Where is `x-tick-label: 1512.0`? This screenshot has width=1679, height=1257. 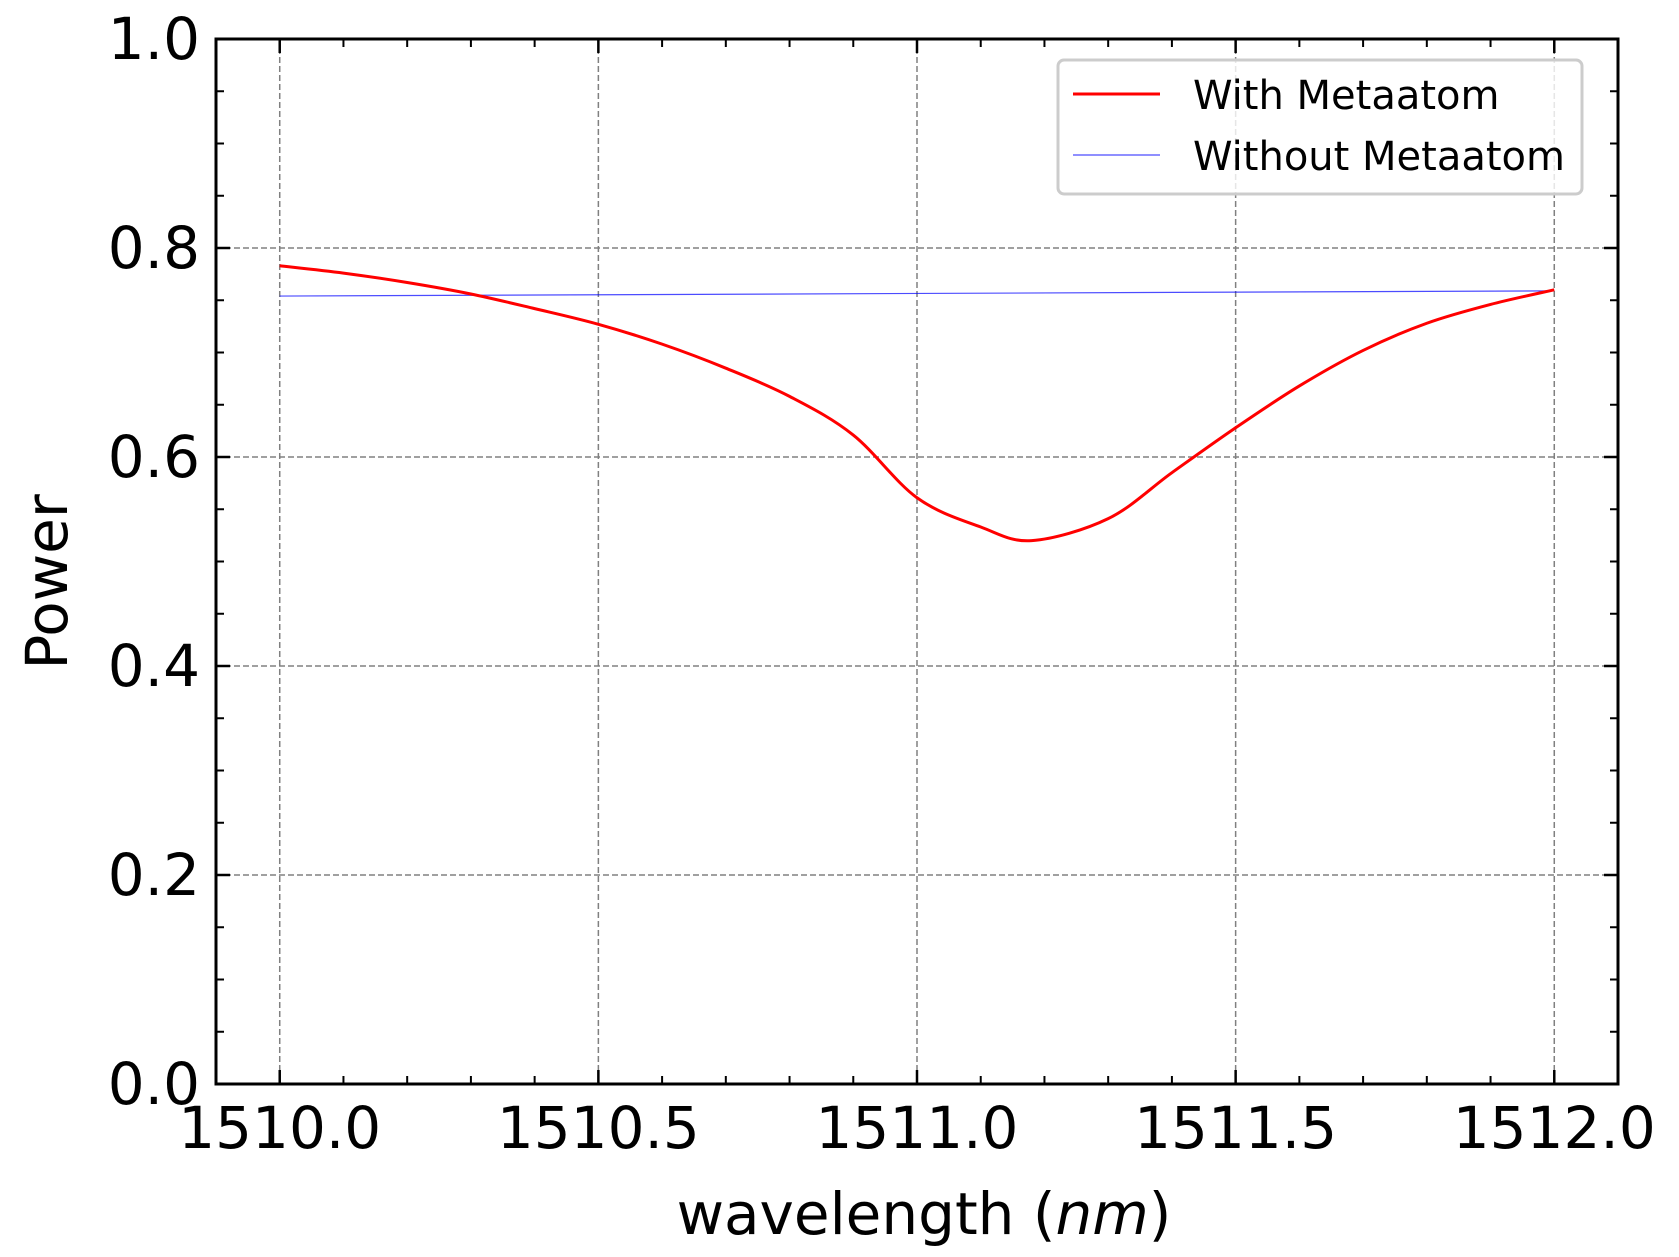
x-tick-label: 1512.0 is located at coordinates (1554, 1128).